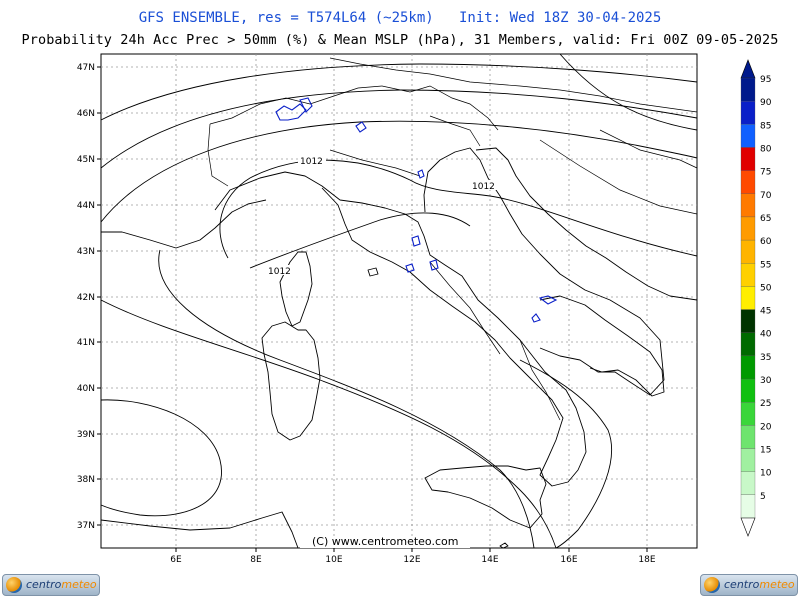  Describe the element at coordinates (765, 312) in the screenshot. I see `legend-label-45: 45` at that location.